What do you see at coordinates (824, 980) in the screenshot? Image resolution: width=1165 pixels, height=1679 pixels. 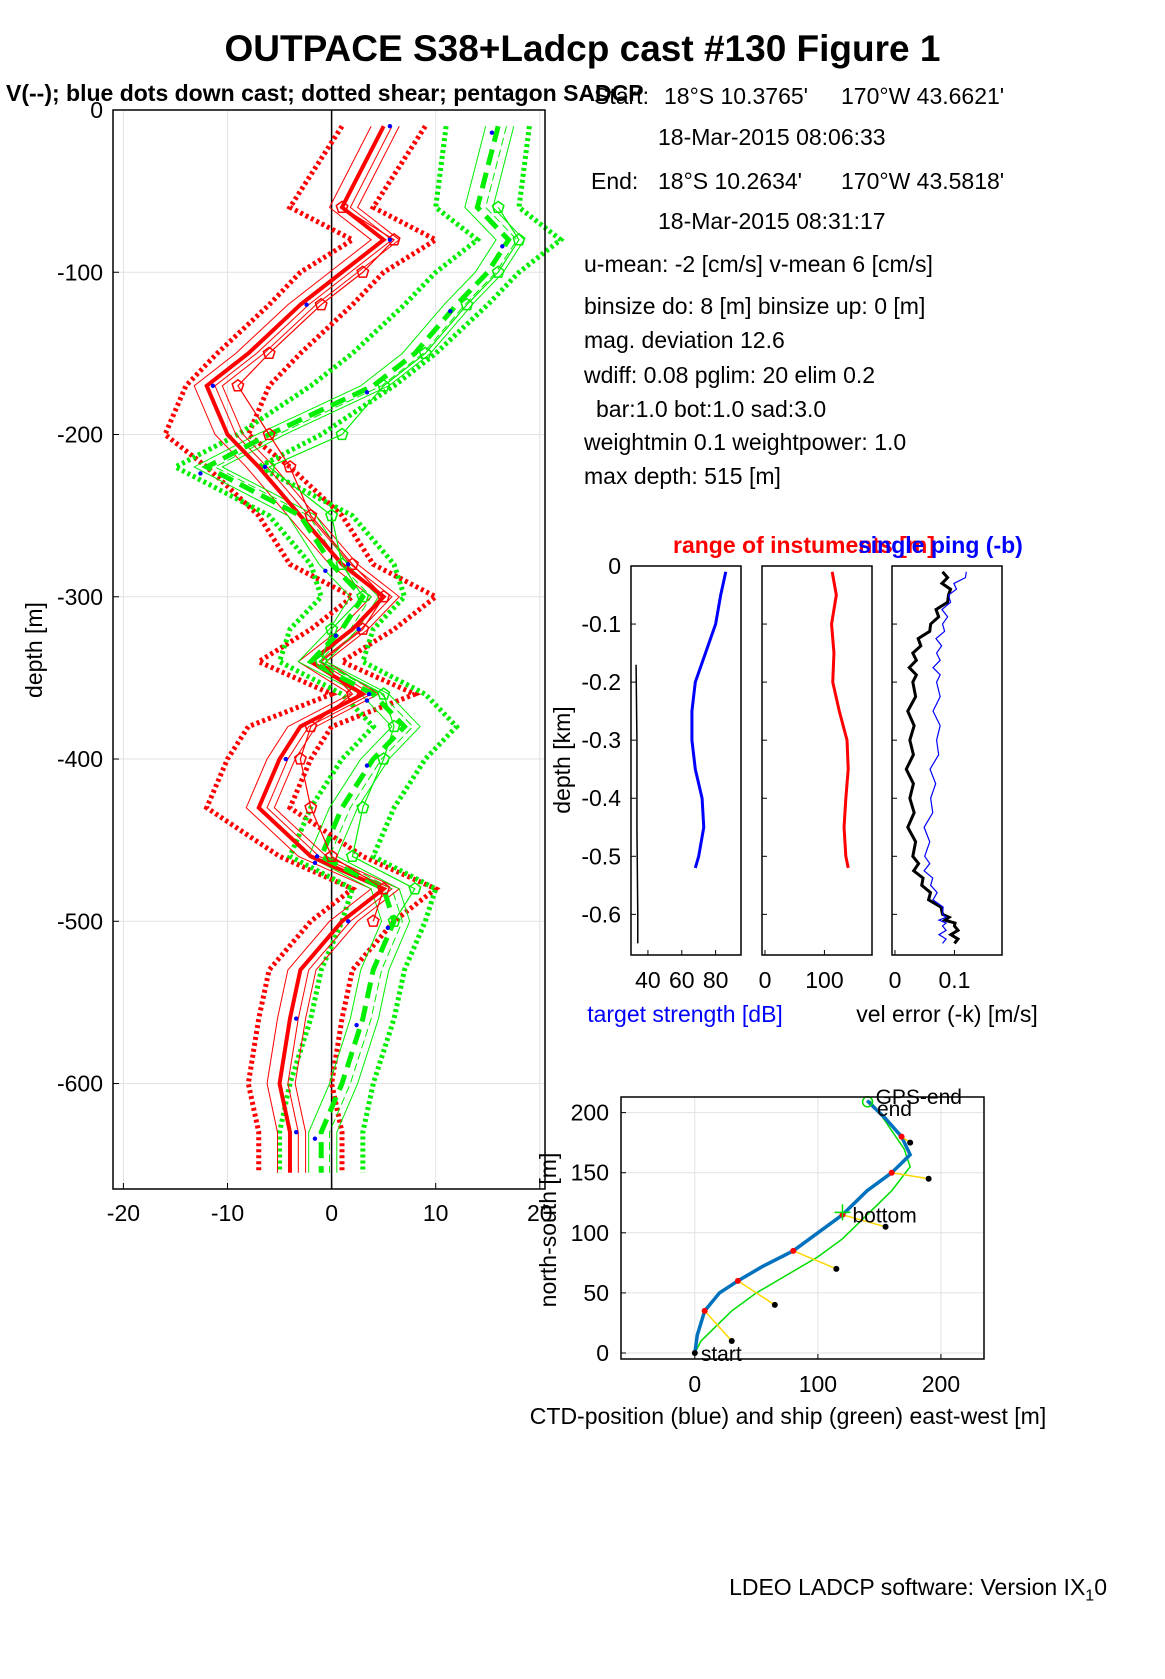 I see `range-xtick-label: 100` at bounding box center [824, 980].